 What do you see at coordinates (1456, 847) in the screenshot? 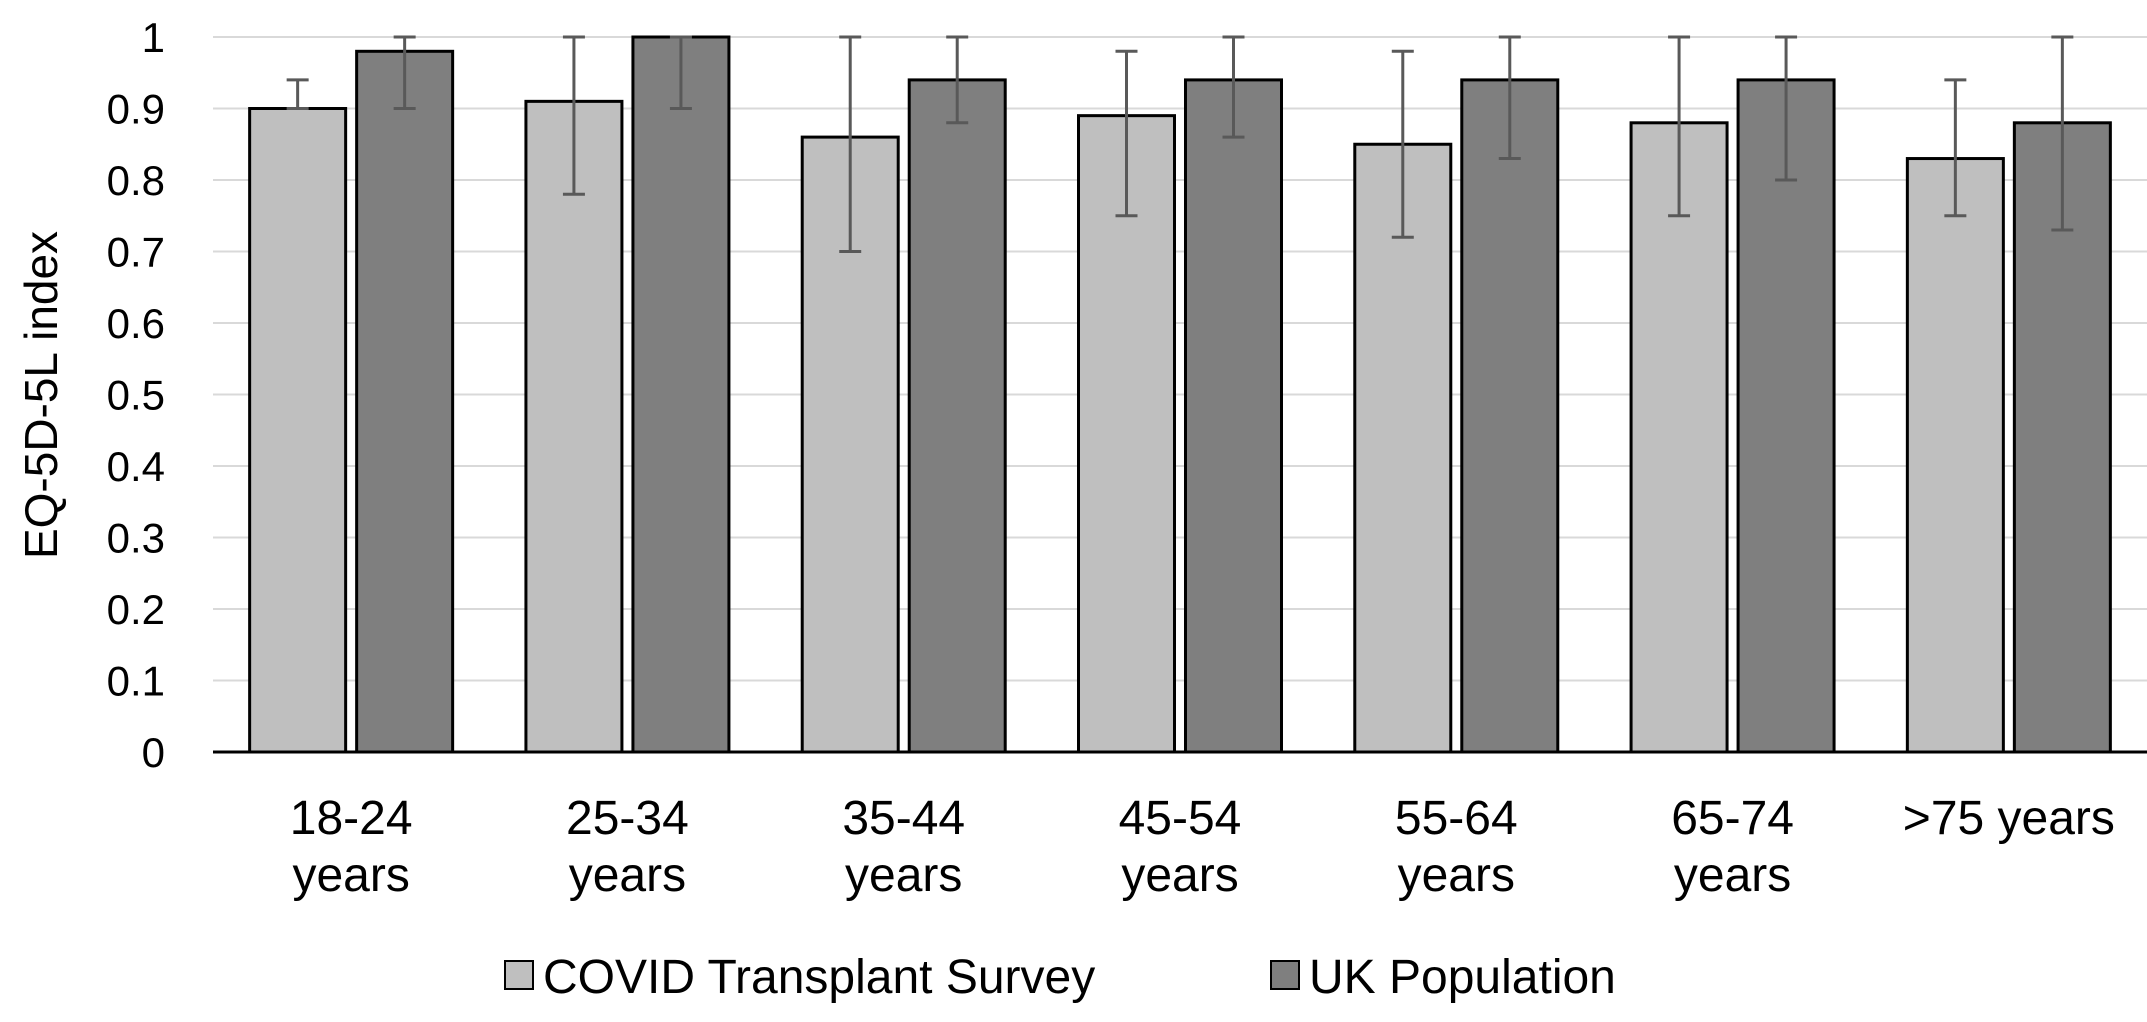
I see `x-tick-label: 55-64 years` at bounding box center [1456, 847].